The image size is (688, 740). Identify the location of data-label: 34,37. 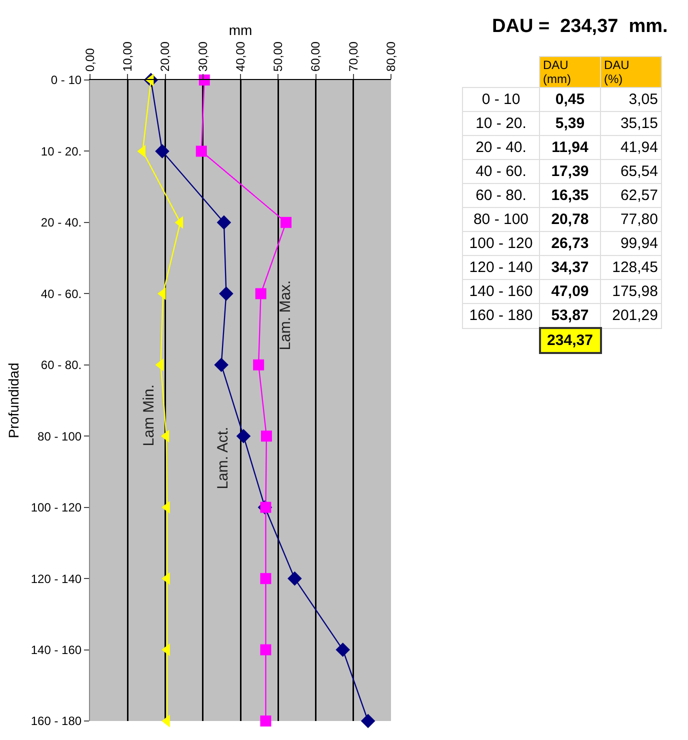
(570, 268).